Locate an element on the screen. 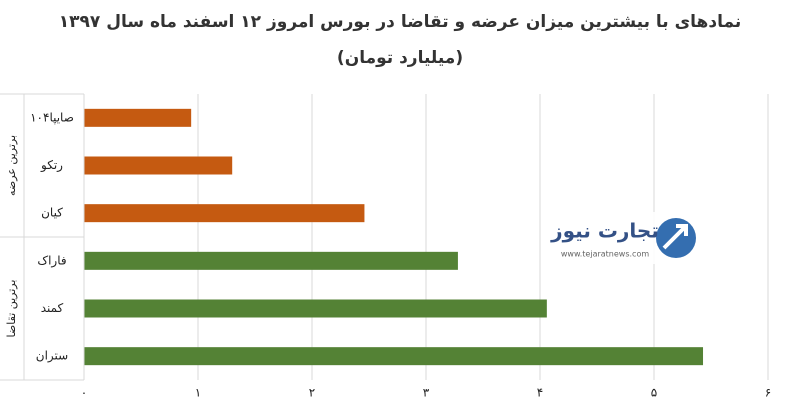 The width and height of the screenshot is (800, 413). watermark-name: تجارت نیوز is located at coordinates (604, 231).